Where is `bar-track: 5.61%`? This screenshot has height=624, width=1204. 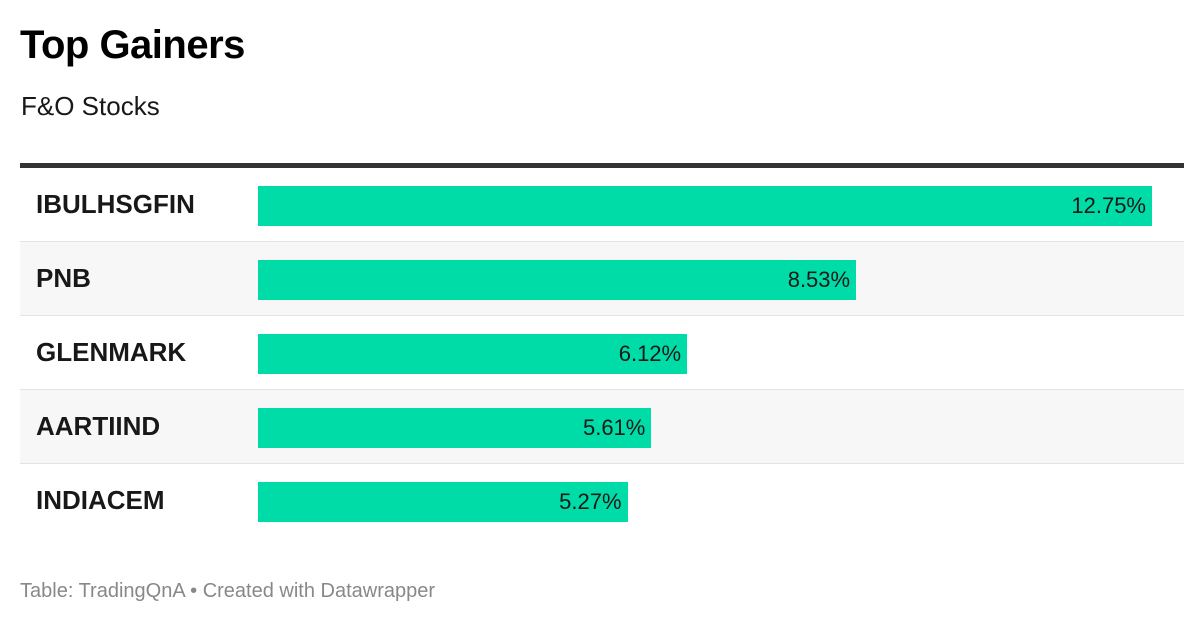 bar-track: 5.61% is located at coordinates (705, 428).